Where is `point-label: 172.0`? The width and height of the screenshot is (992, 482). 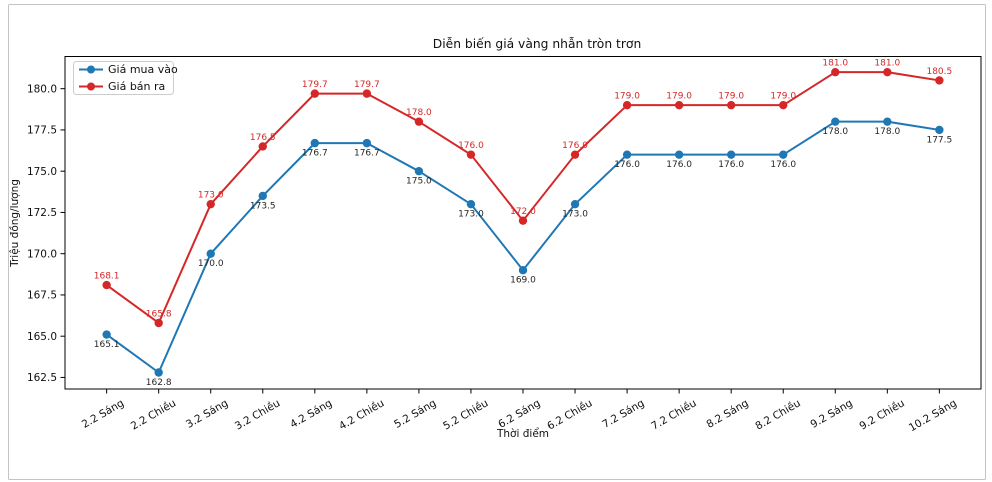 point-label: 172.0 is located at coordinates (523, 212).